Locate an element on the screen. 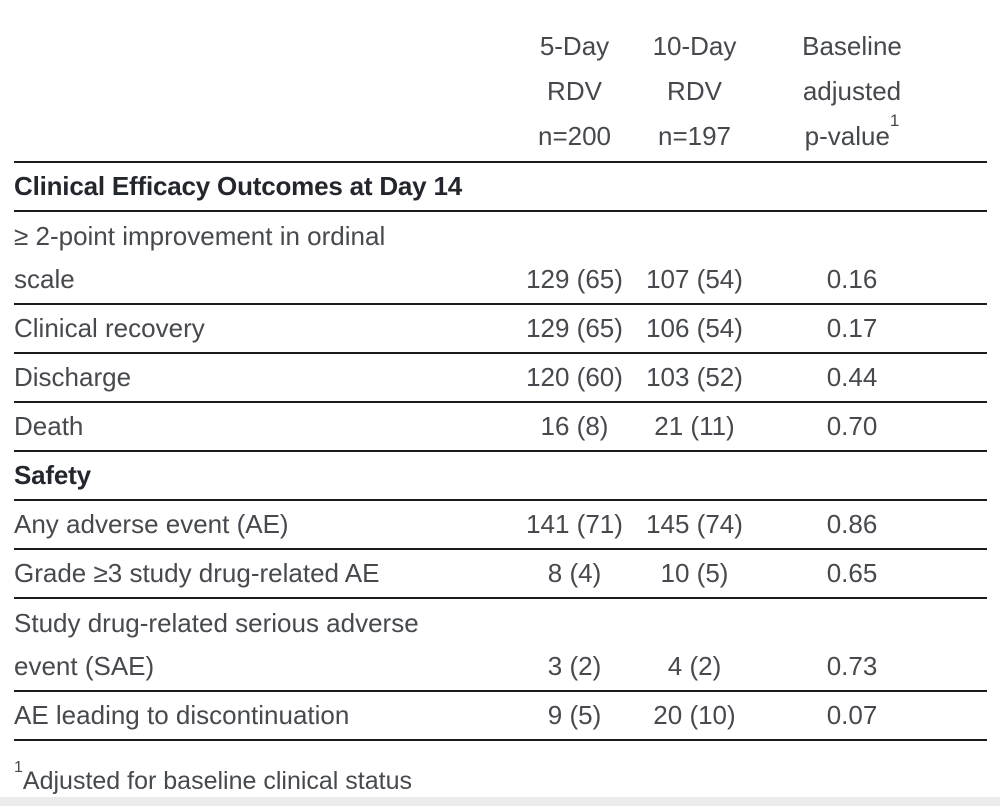 Image resolution: width=1000 pixels, height=811 pixels. col2-line2: RDV is located at coordinates (694, 91).